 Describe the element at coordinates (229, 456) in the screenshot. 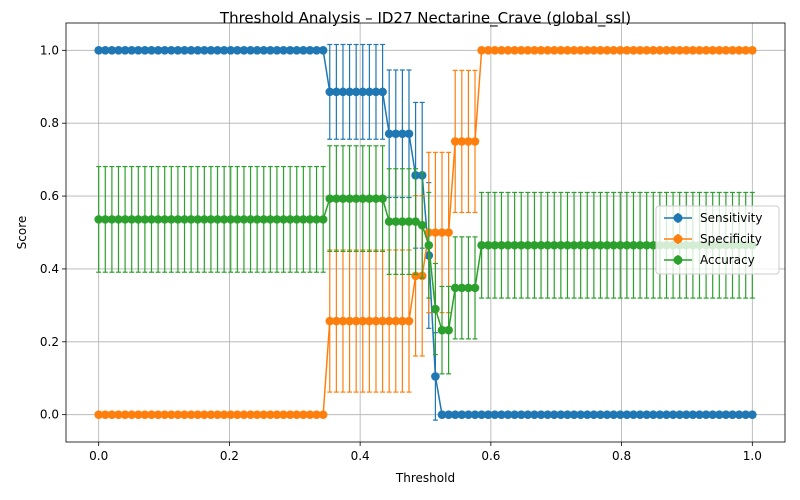

I see `x-tick-label: 0.2` at that location.